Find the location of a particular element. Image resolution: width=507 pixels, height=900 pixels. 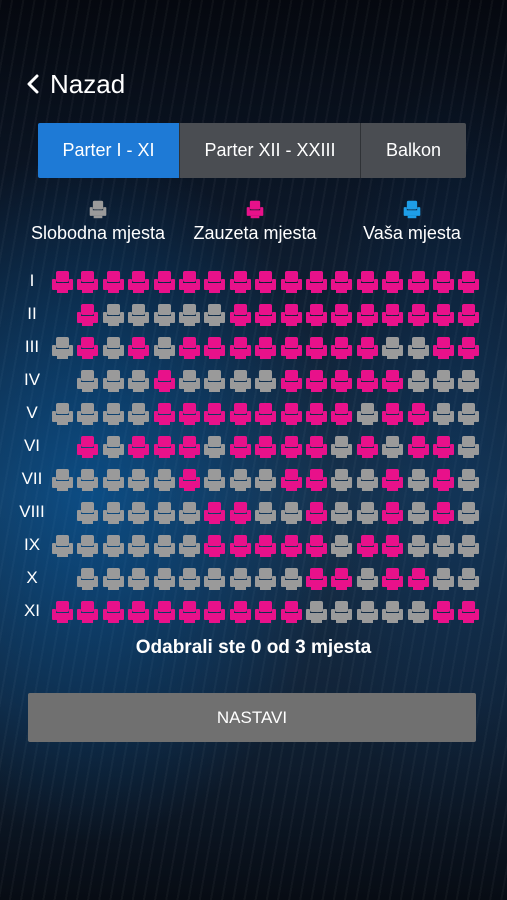

next-button: NASTAVI is located at coordinates (252, 717).